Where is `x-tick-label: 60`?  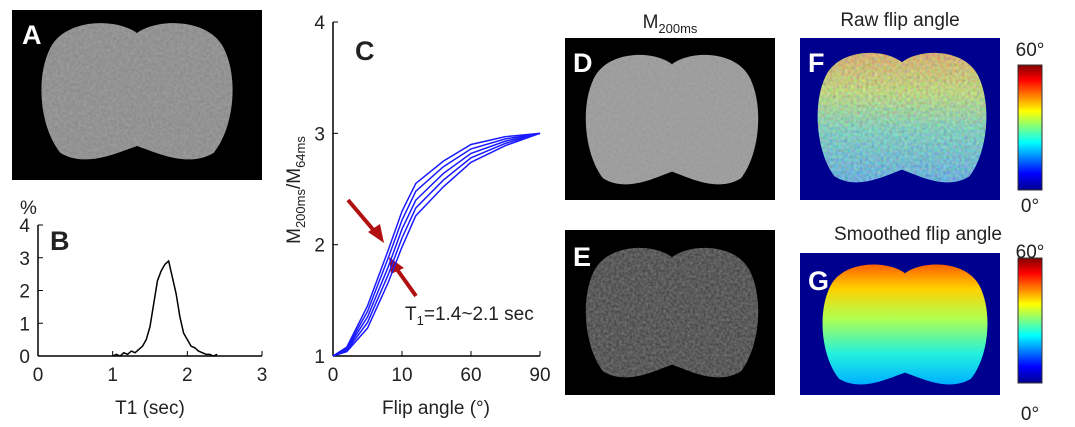
x-tick-label: 60 is located at coordinates (470, 375).